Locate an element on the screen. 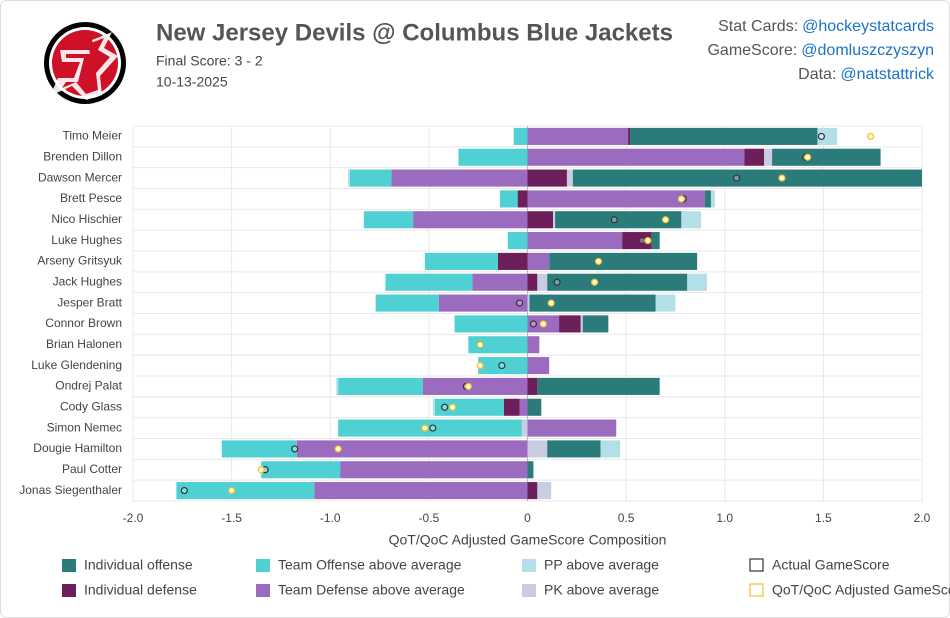  date: 10-13-2025 is located at coordinates (192, 82).